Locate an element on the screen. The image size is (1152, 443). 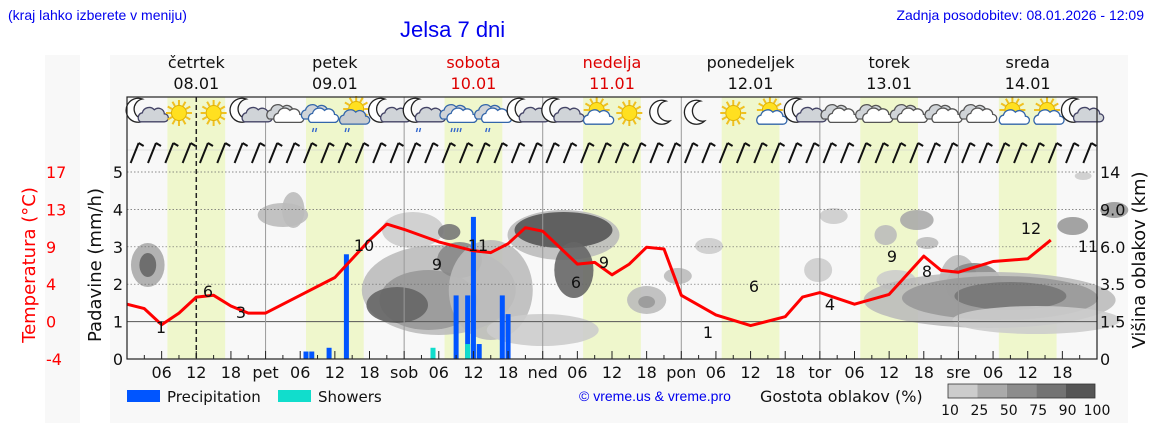
moon-cloud-icon is located at coordinates (147, 110).